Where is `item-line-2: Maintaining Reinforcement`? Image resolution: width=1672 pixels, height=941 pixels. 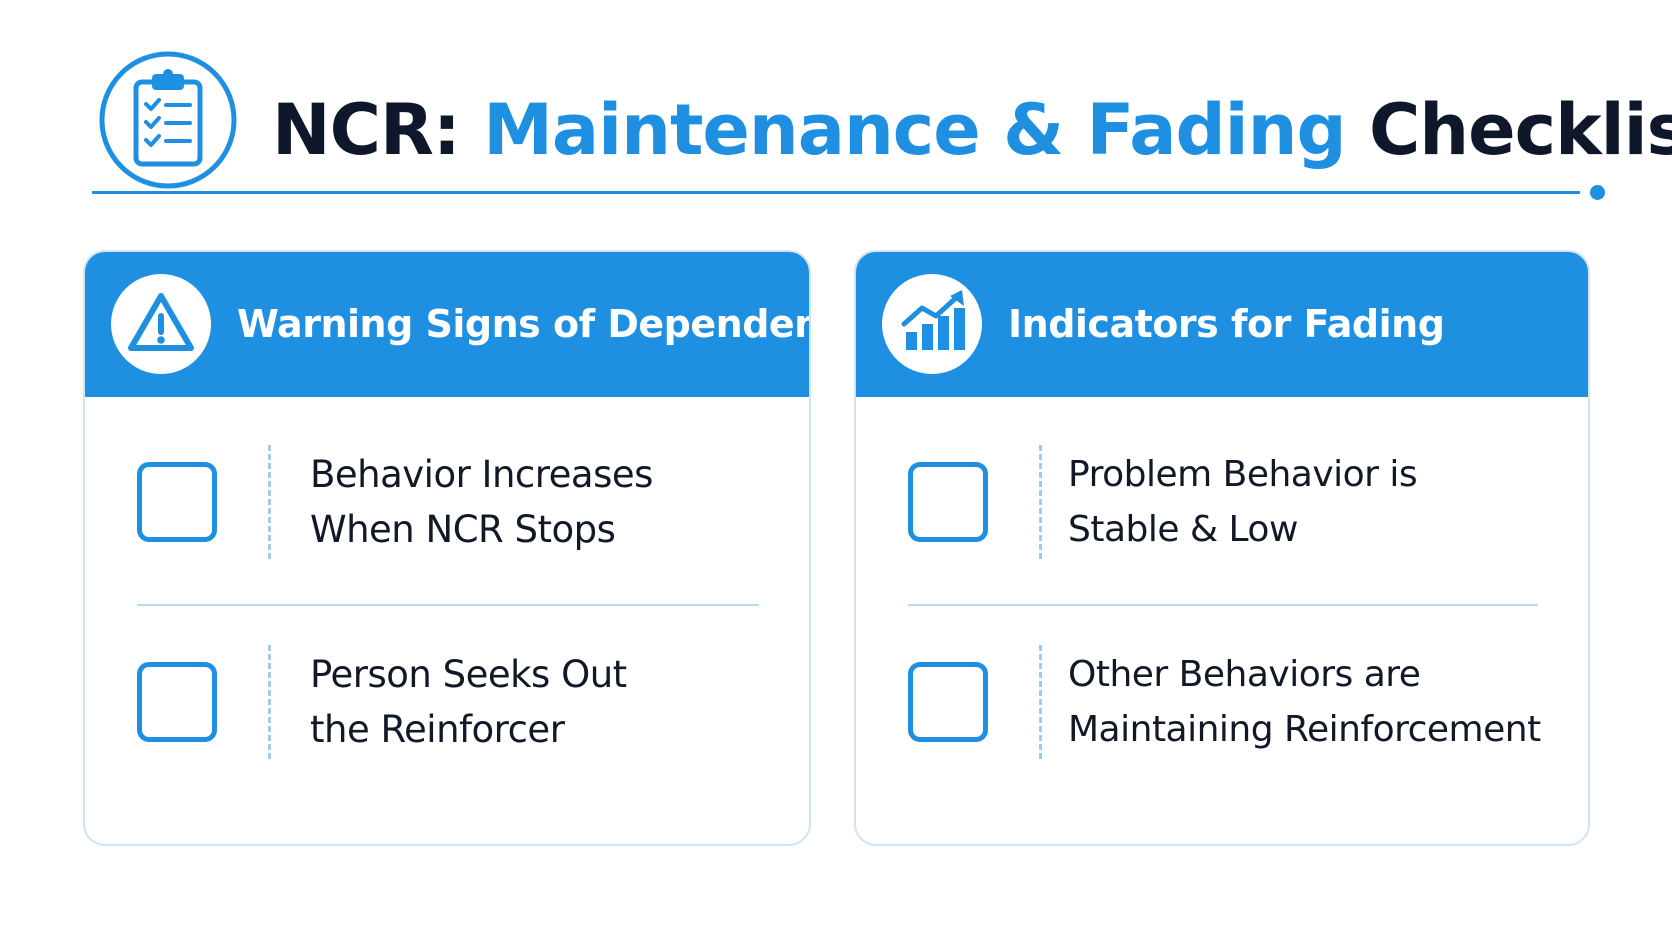
item-line-2: Maintaining Reinforcement is located at coordinates (1304, 729).